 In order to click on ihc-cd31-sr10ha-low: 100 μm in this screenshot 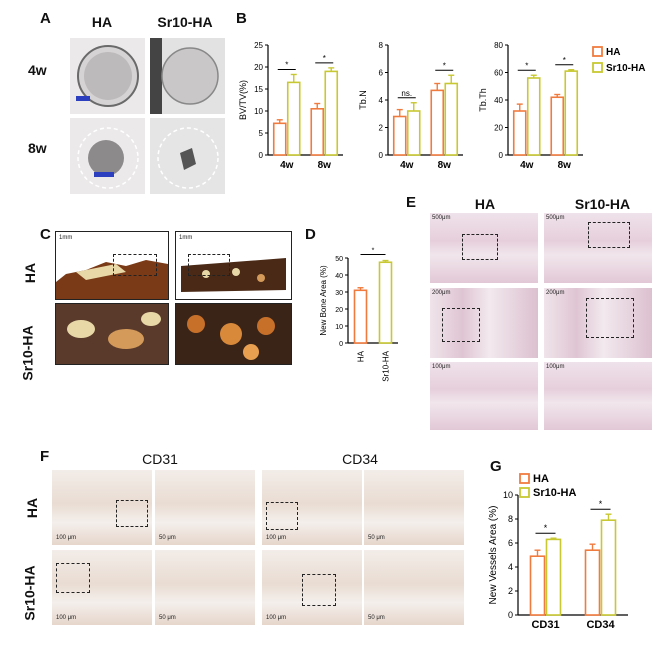, I will do `click(102, 587)`.